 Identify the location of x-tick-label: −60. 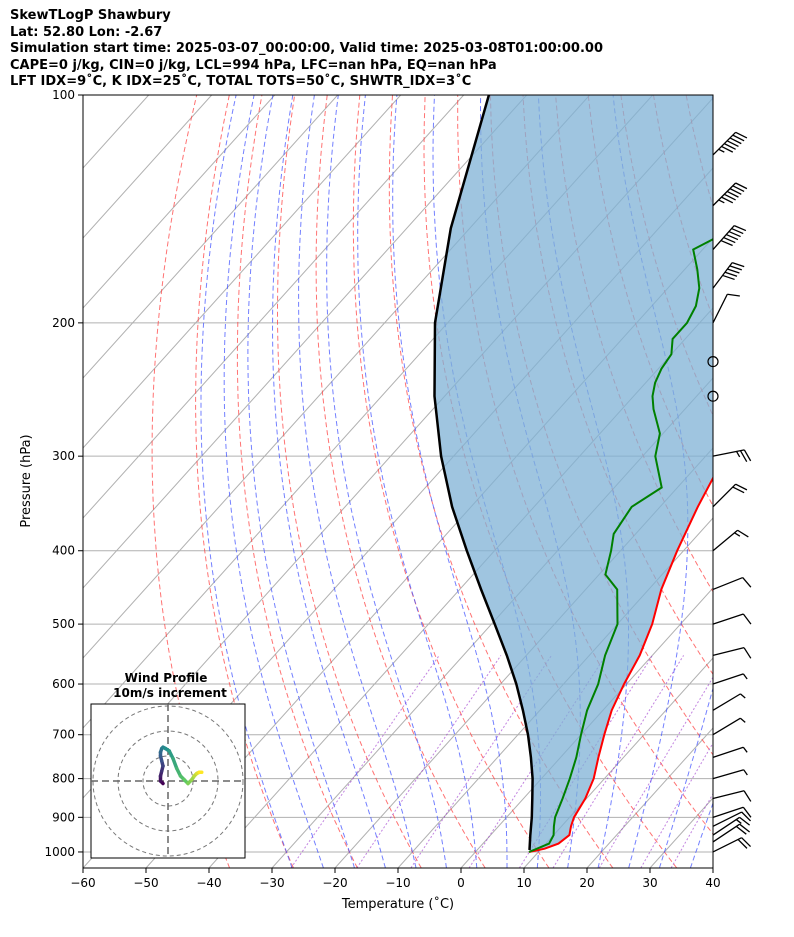
(82, 883).